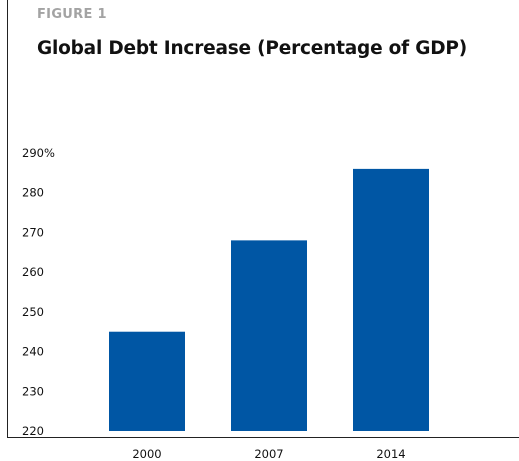  What do you see at coordinates (33, 431) in the screenshot?
I see `y-tick-label: 220` at bounding box center [33, 431].